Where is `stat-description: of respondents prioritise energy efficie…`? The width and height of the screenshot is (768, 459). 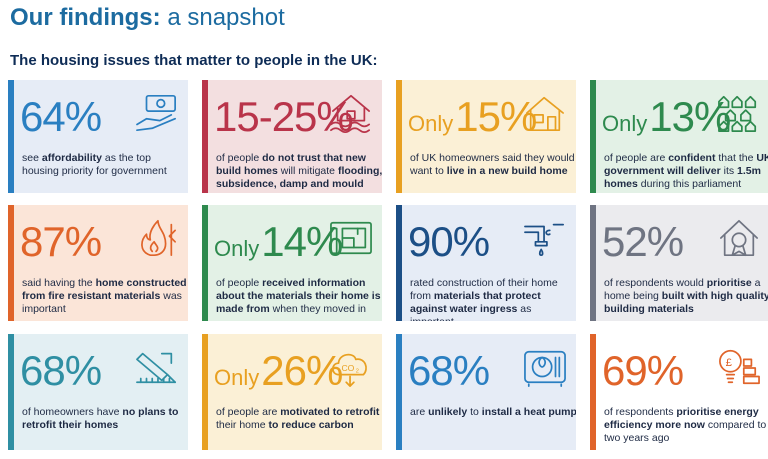
stat-description: of respondents prioritise energy efficie… is located at coordinates (685, 425).